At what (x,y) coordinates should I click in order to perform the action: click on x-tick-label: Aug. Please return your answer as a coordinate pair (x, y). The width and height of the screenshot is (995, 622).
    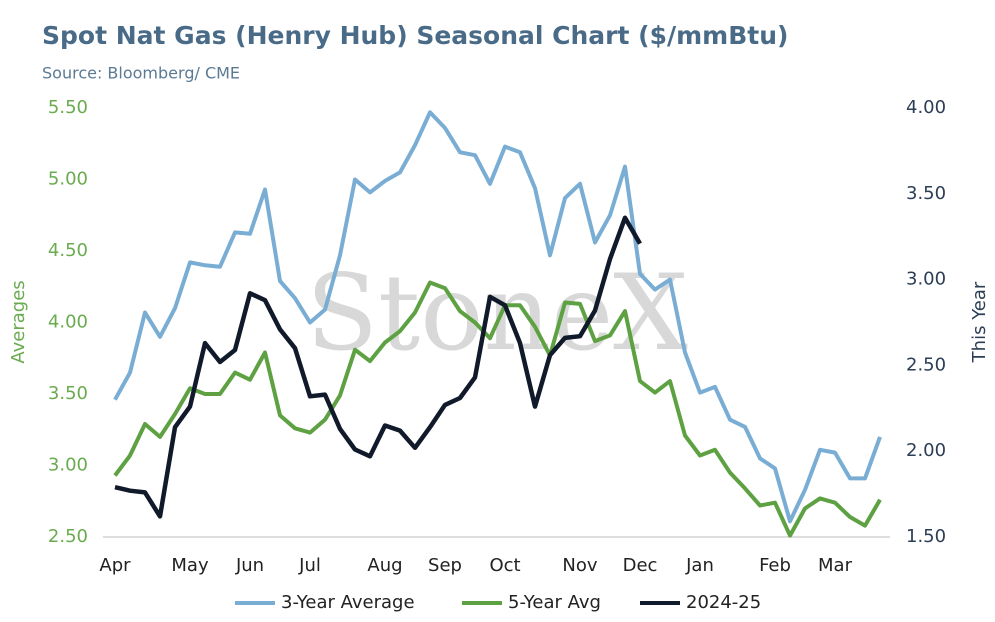
    Looking at the image, I should click on (384, 565).